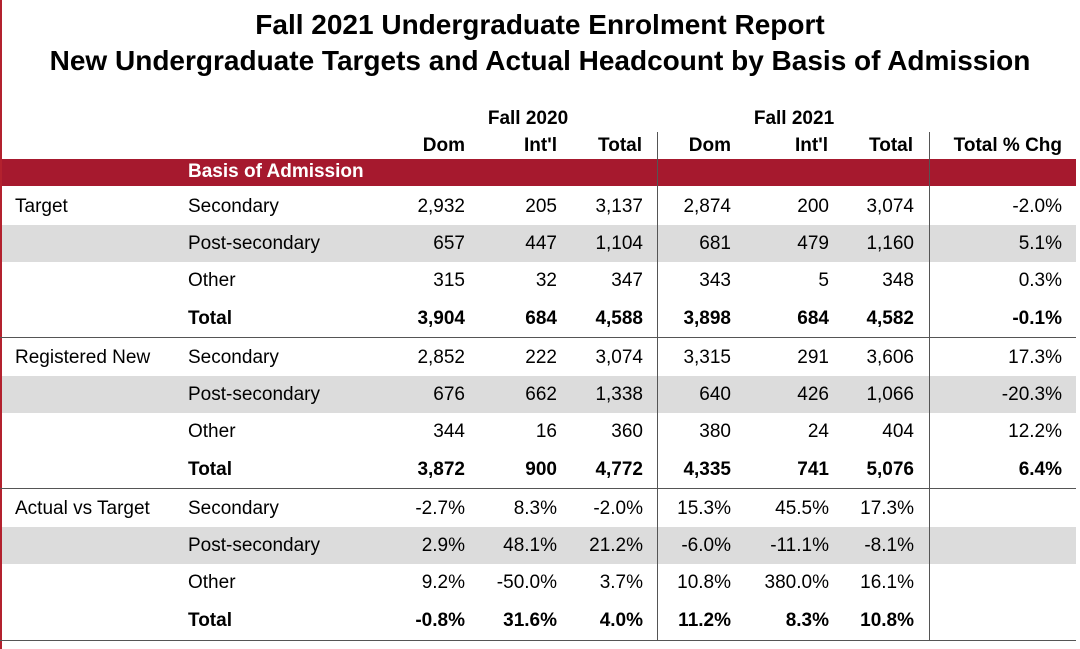 Image resolution: width=1080 pixels, height=649 pixels. Describe the element at coordinates (443, 545) in the screenshot. I see `value-cell-d20: 2.9%` at that location.